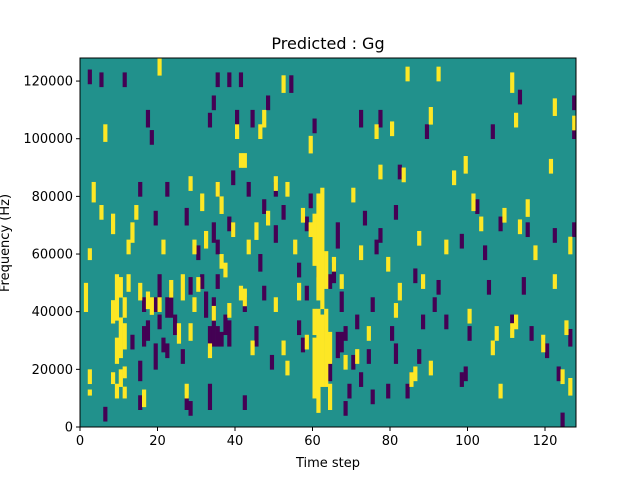  I want to click on x-axis: 0 20 40 60 80 100 120, so click(316, 438).